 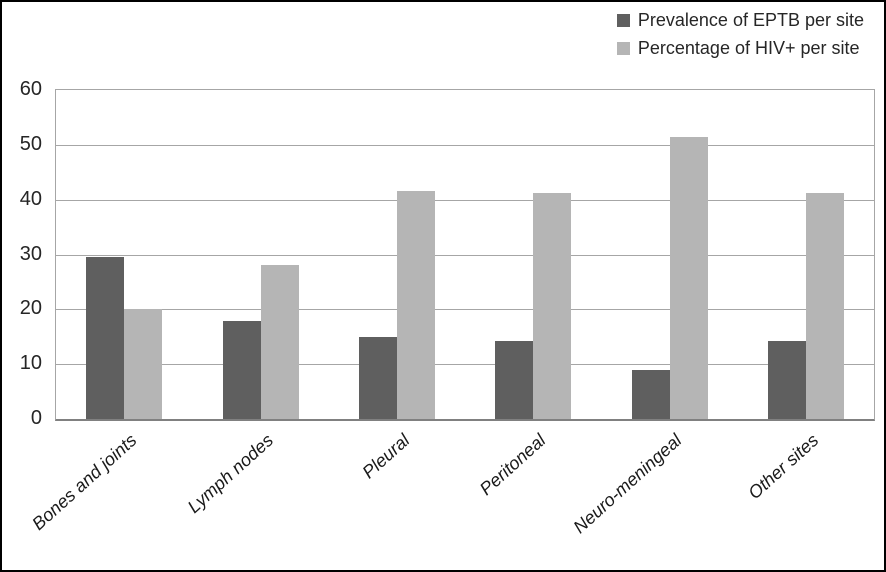 I want to click on x-axis-label: Lymph nodes, so click(x=230, y=473).